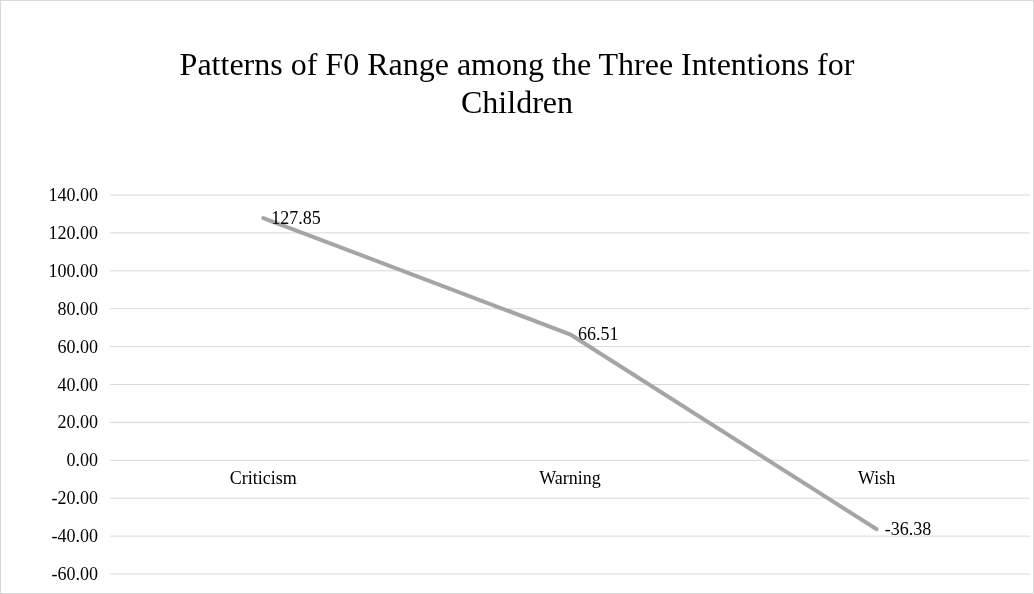 This screenshot has width=1034, height=594. Describe the element at coordinates (77, 346) in the screenshot. I see `y-tick-label: 60.00` at that location.